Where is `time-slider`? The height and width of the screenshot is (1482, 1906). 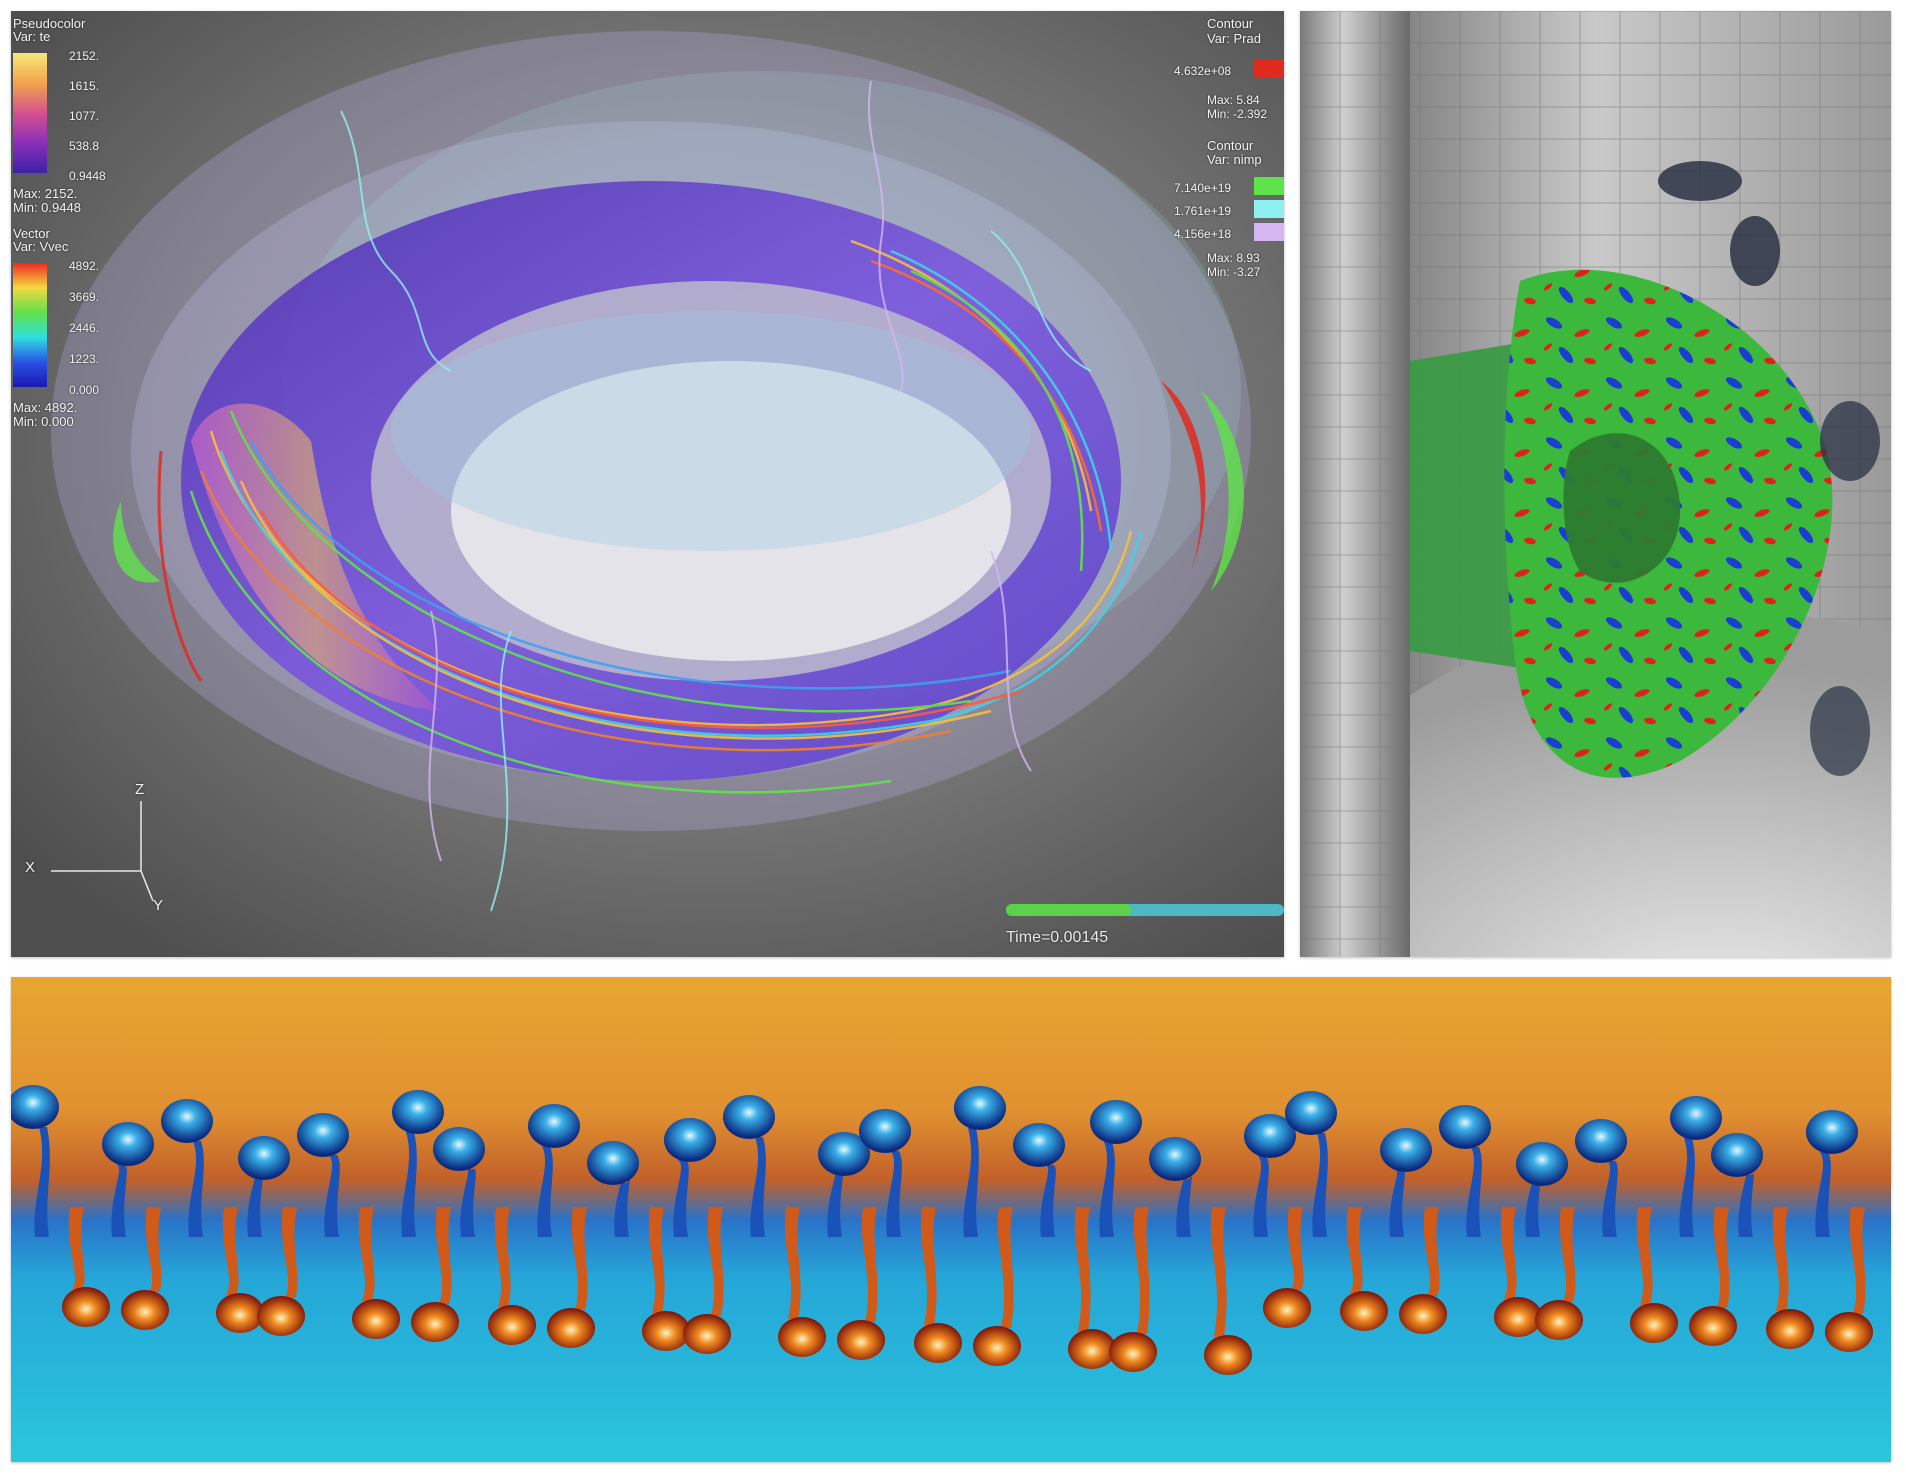
time-slider is located at coordinates (1145, 910).